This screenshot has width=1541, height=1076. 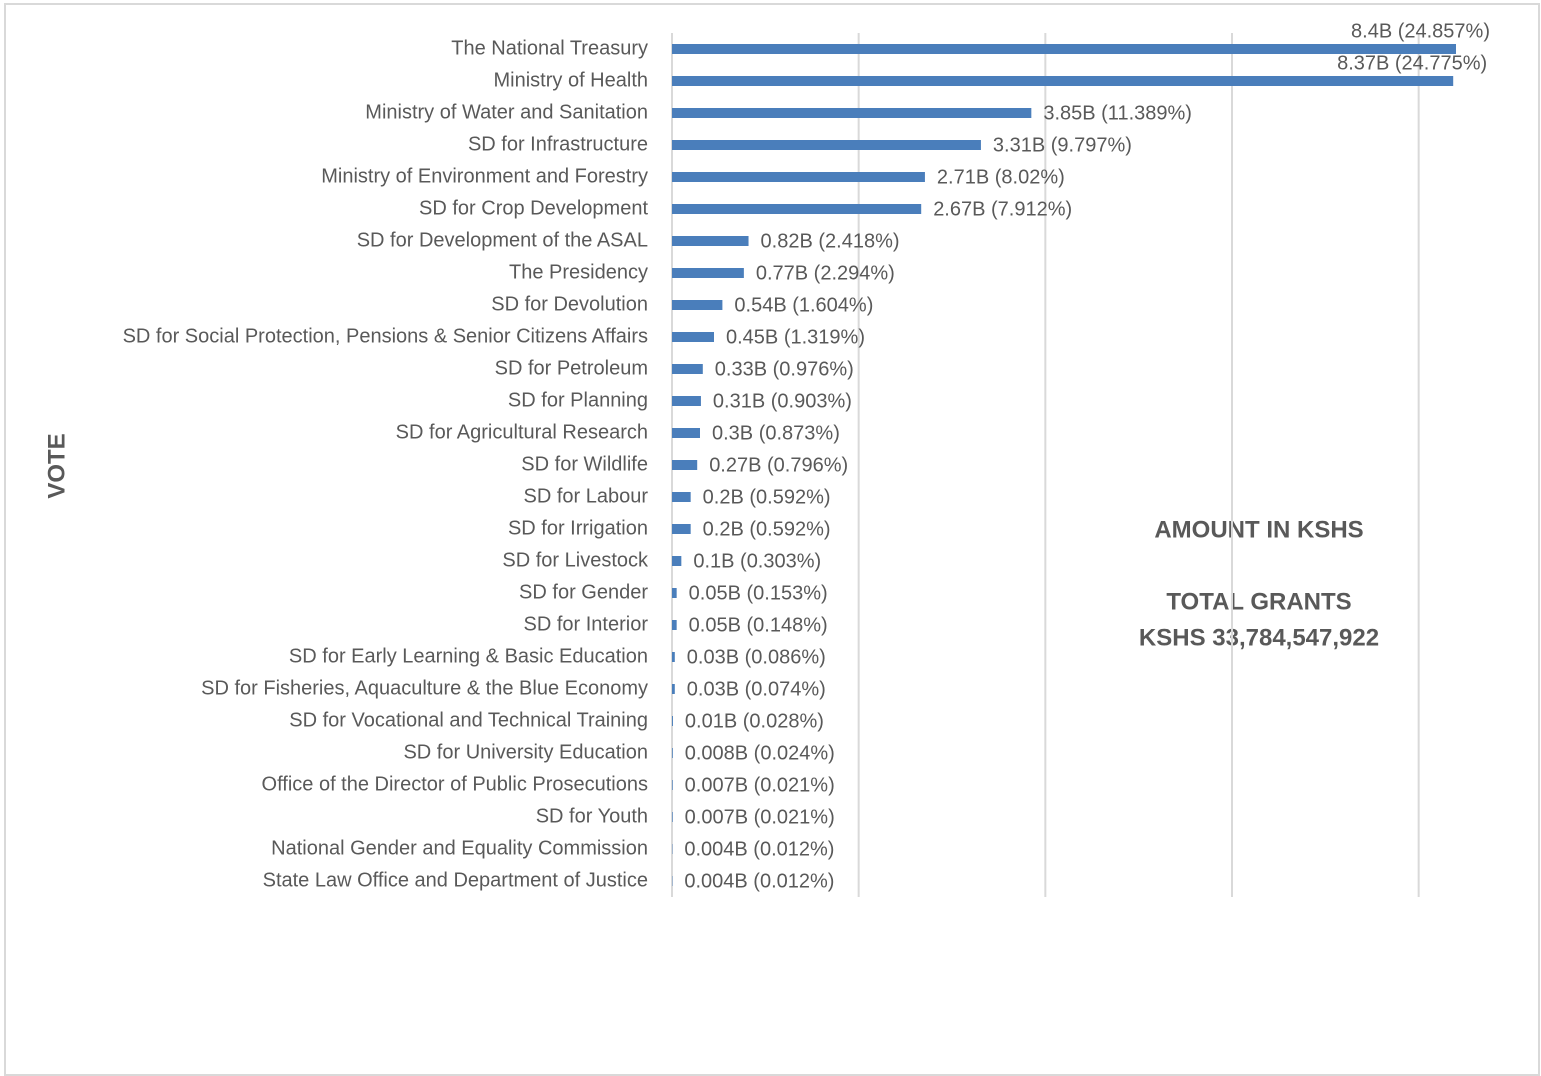 I want to click on y-tick-label: SD for Devolution, so click(x=569, y=304).